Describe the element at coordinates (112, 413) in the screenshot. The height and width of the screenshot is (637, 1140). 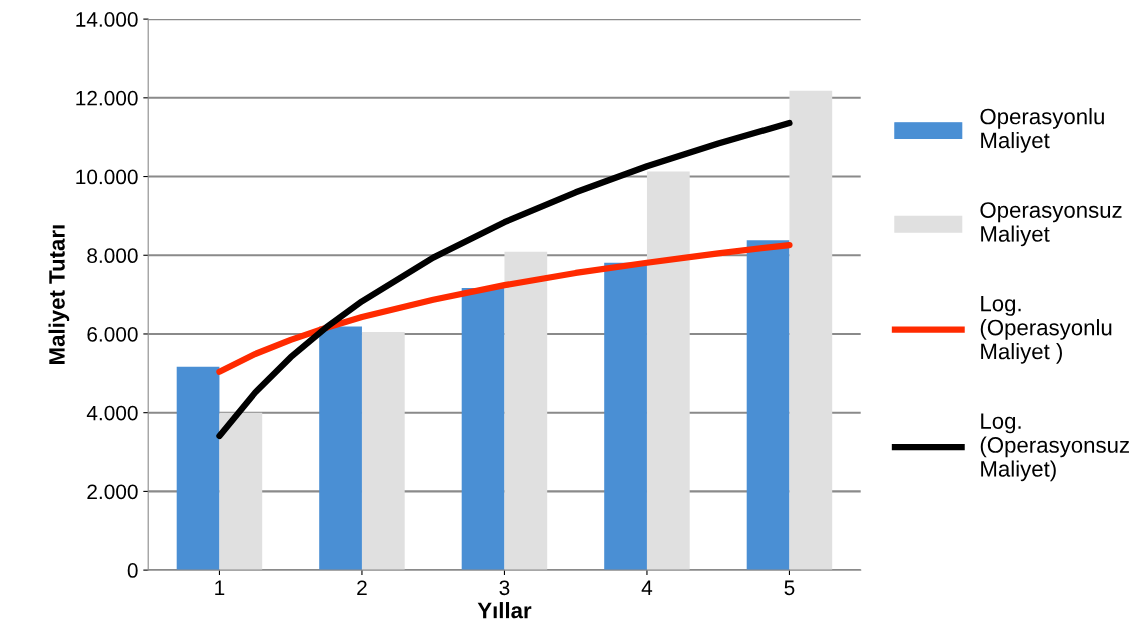
I see `y-tick-label: 4.000` at that location.